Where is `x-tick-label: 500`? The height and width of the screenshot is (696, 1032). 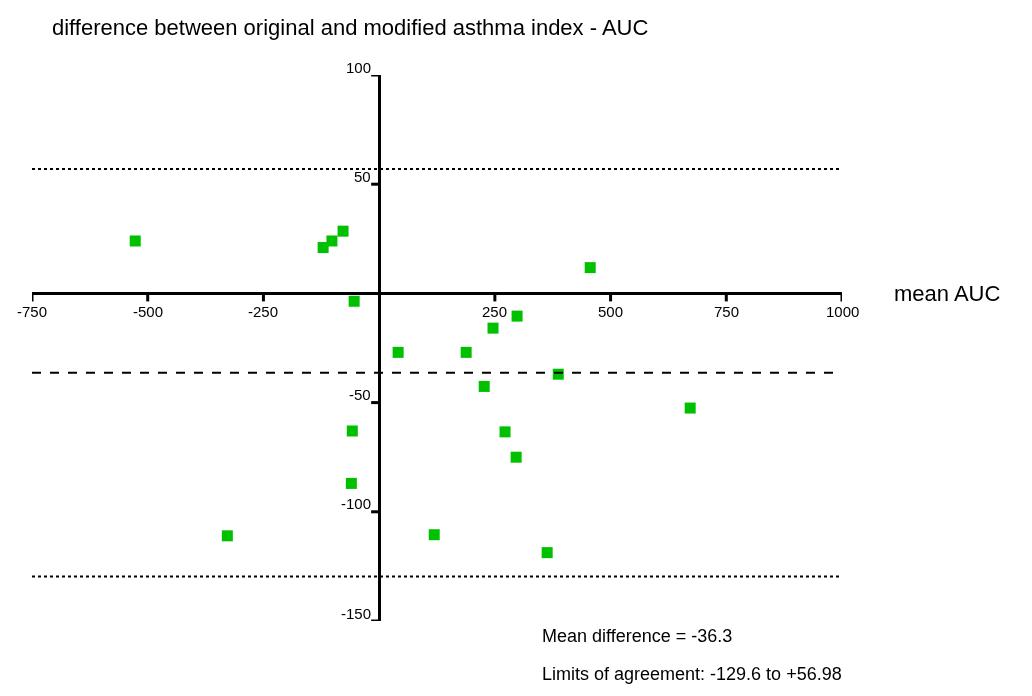
x-tick-label: 500 is located at coordinates (611, 311).